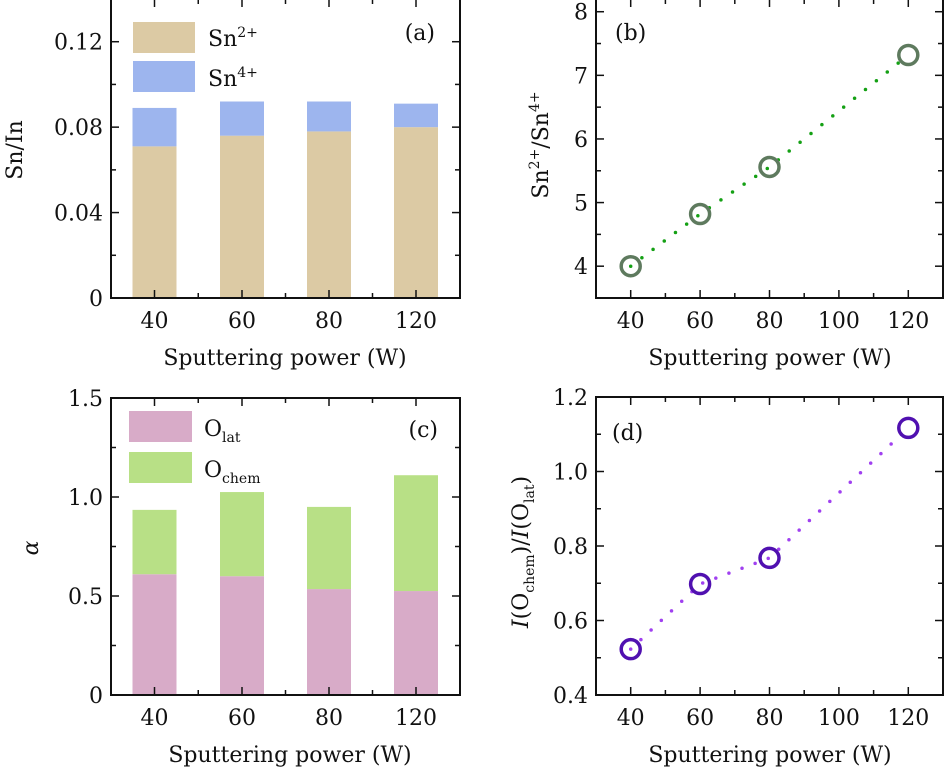 The height and width of the screenshot is (774, 945). Describe the element at coordinates (289, 718) in the screenshot. I see `panel-c-x-tick-labels: 40 60 80 120` at that location.